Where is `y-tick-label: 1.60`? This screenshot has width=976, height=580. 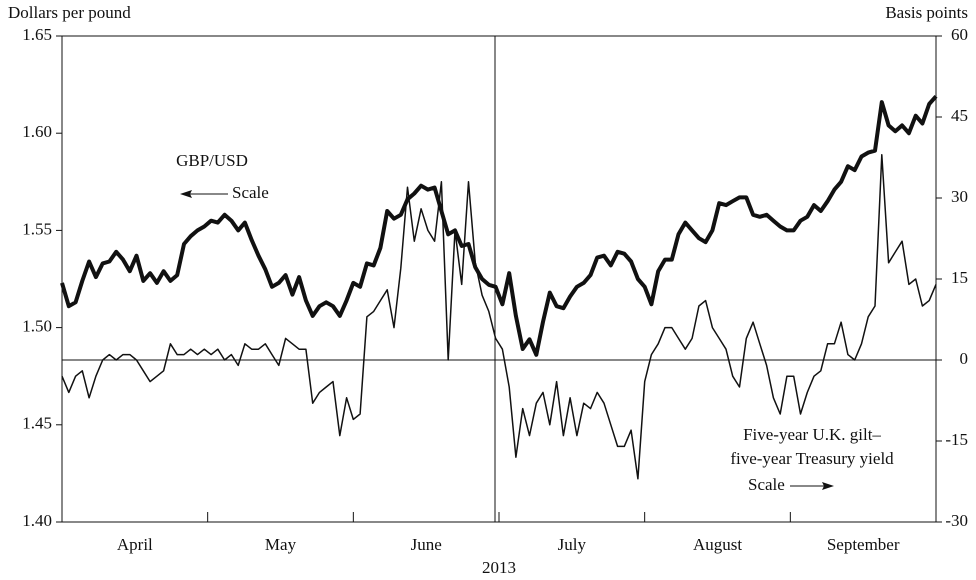 y-tick-label: 1.60 is located at coordinates (37, 131).